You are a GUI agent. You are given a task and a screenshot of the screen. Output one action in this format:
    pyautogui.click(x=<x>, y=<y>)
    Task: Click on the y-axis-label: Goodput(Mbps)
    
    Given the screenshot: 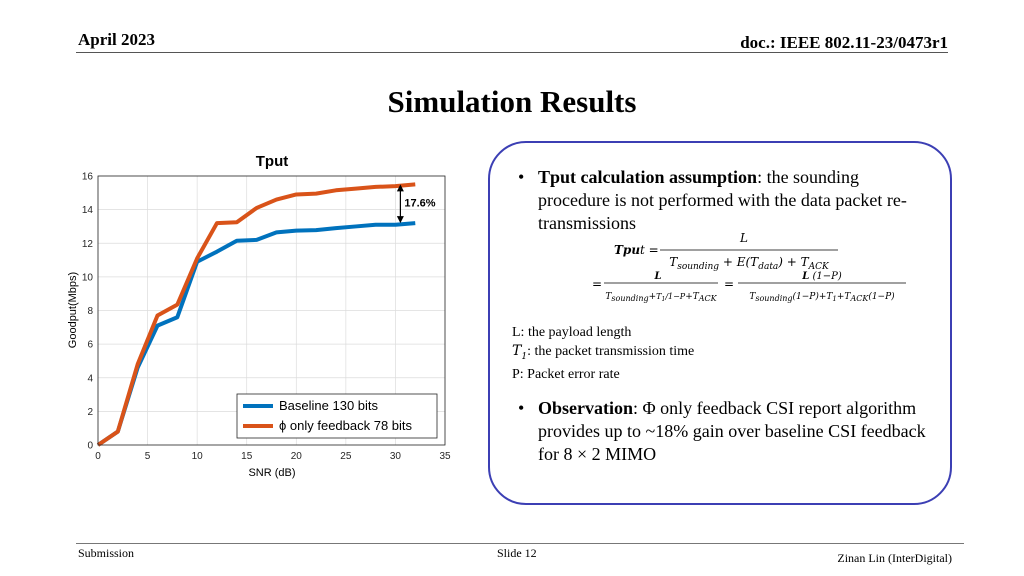 What is the action you would take?
    pyautogui.click(x=73, y=310)
    